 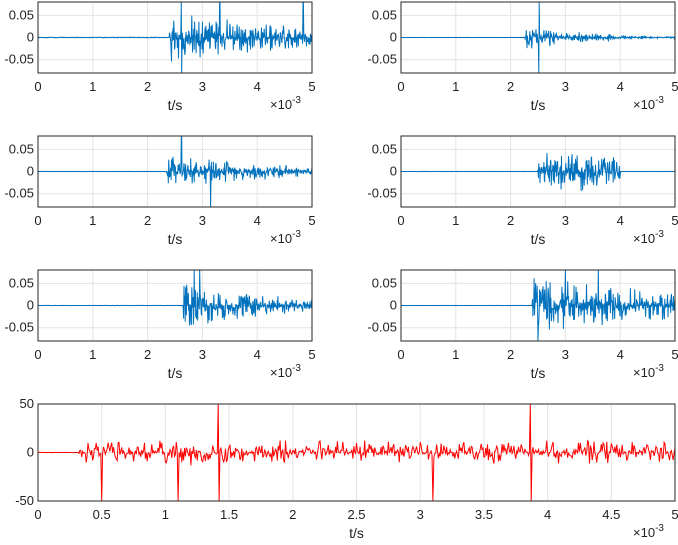 I want to click on x-tick-label: 2.5, so click(x=356, y=514).